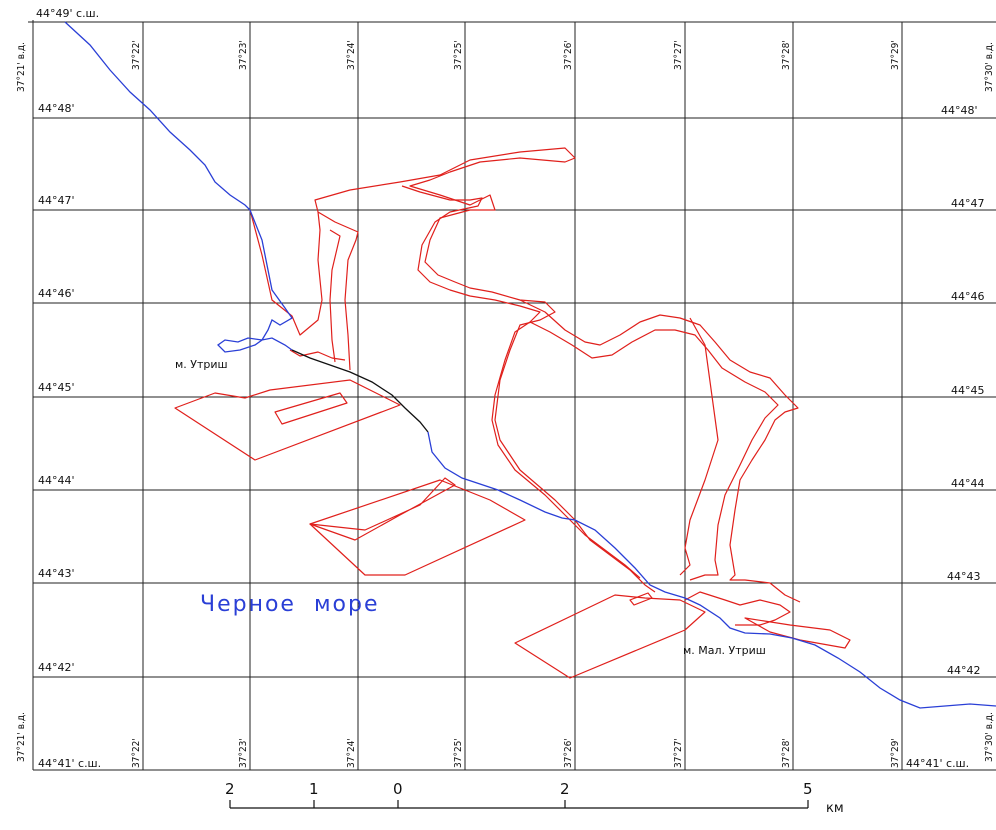 This screenshot has width=996, height=830. Describe the element at coordinates (243, 753) in the screenshot. I see `lon-label-col-bottom: 37°23'` at that location.